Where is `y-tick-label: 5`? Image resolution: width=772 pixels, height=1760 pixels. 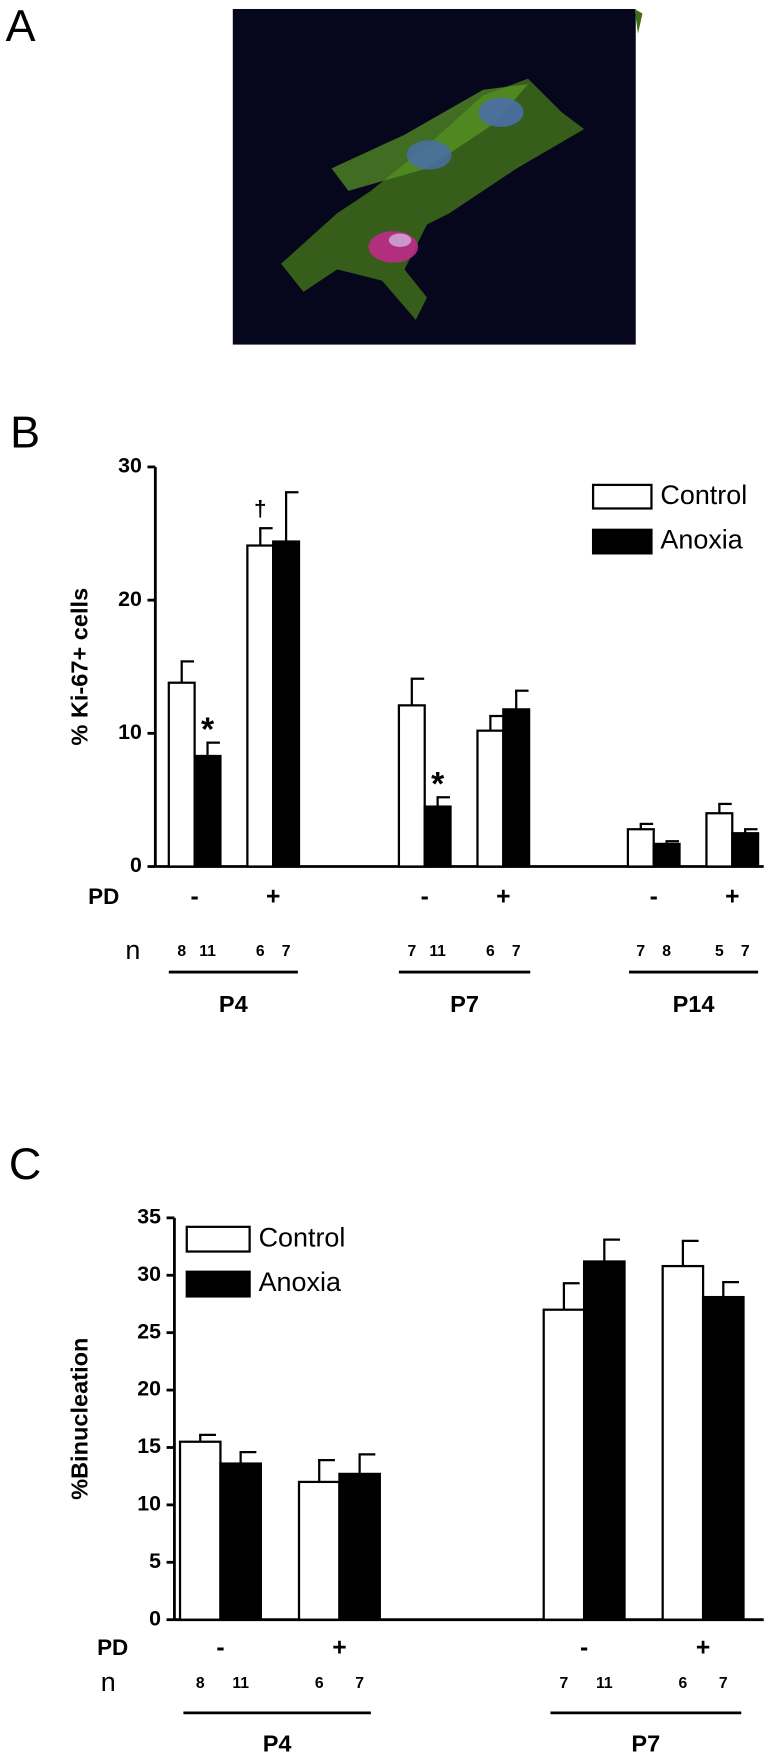 y-tick-label: 5 is located at coordinates (155, 1561).